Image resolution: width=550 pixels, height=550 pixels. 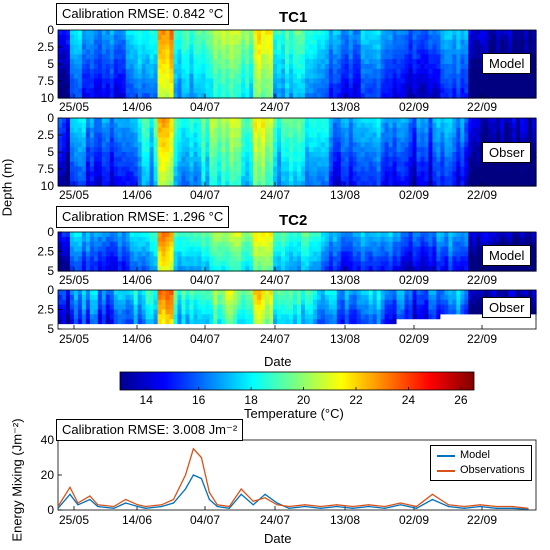 What do you see at coordinates (507, 152) in the screenshot?
I see `tc1-obser-tag: Obser` at bounding box center [507, 152].